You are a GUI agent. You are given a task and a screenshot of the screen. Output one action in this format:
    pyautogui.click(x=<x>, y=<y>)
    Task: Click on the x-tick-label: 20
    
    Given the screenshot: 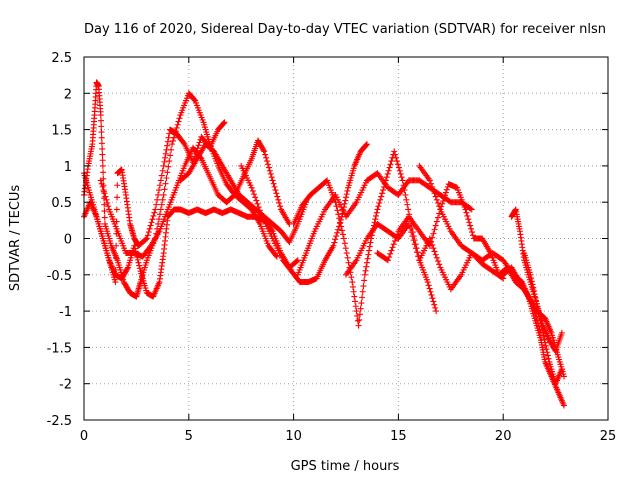 What is the action you would take?
    pyautogui.click(x=503, y=436)
    